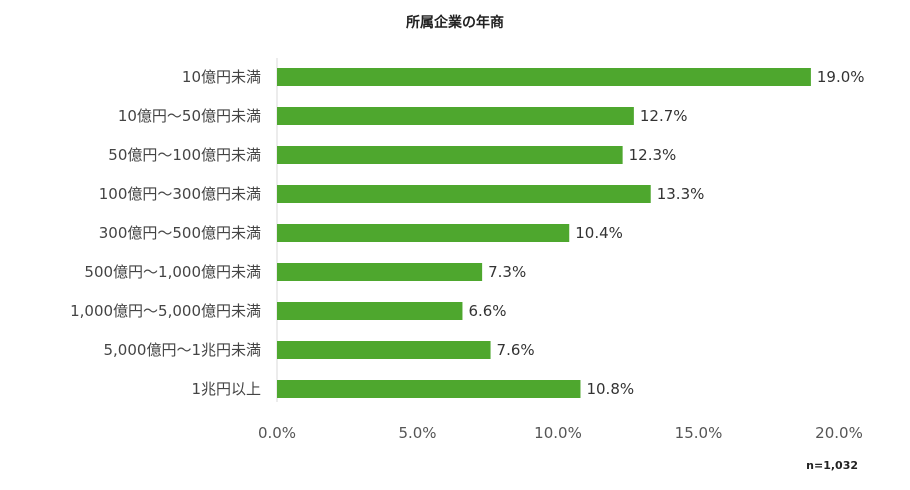 This screenshot has height=490, width=910. I want to click on category-label: 1,000億円～5,000億円未満, so click(165, 311).